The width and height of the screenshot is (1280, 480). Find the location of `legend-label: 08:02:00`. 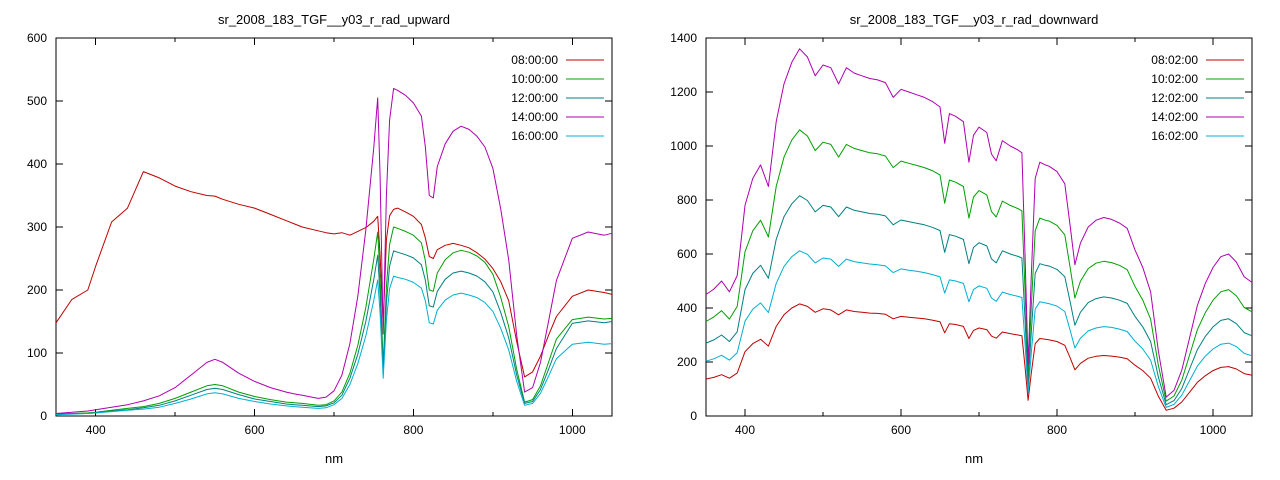

legend-label: 08:02:00 is located at coordinates (1174, 60).